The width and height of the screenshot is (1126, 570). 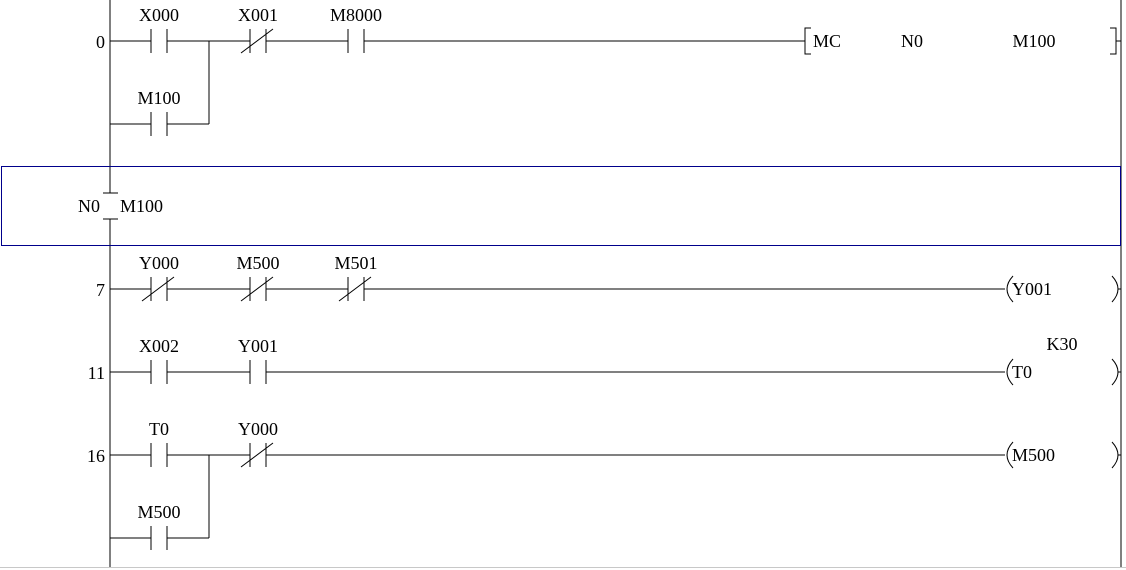 I want to click on contact-label: X001, so click(x=258, y=15).